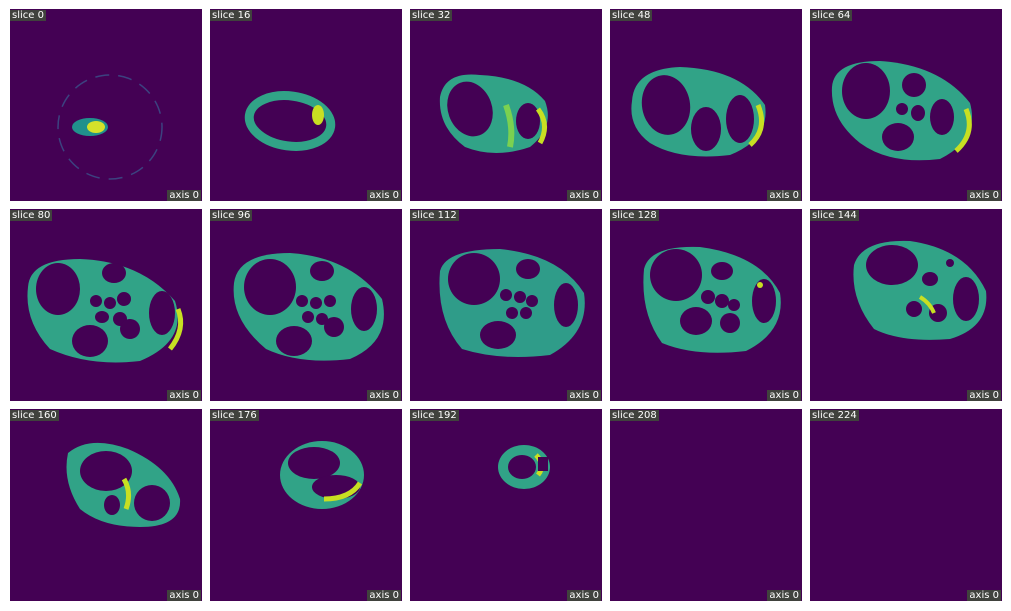 This screenshot has height=611, width=1011. Describe the element at coordinates (834, 215) in the screenshot. I see `slice-label: slice 144` at that location.